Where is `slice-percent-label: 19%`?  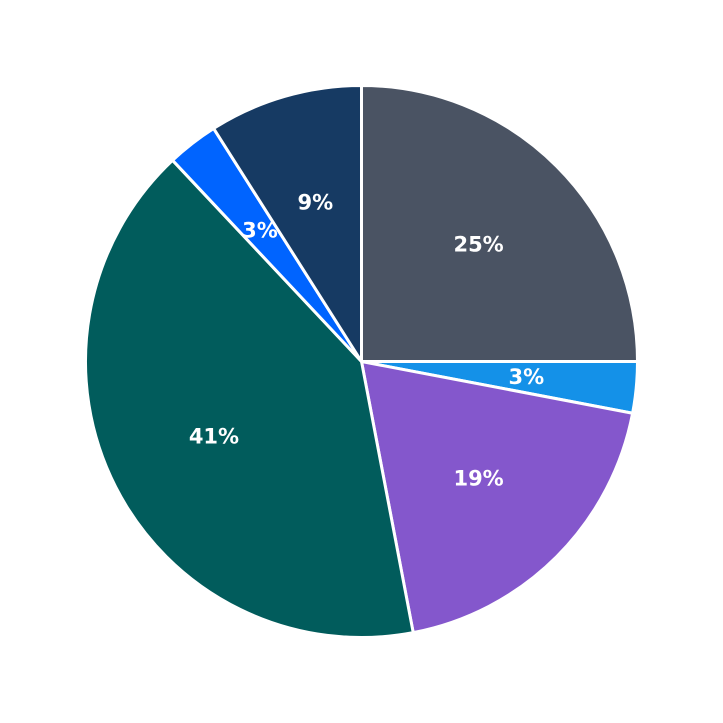 slice-percent-label: 19% is located at coordinates (478, 479).